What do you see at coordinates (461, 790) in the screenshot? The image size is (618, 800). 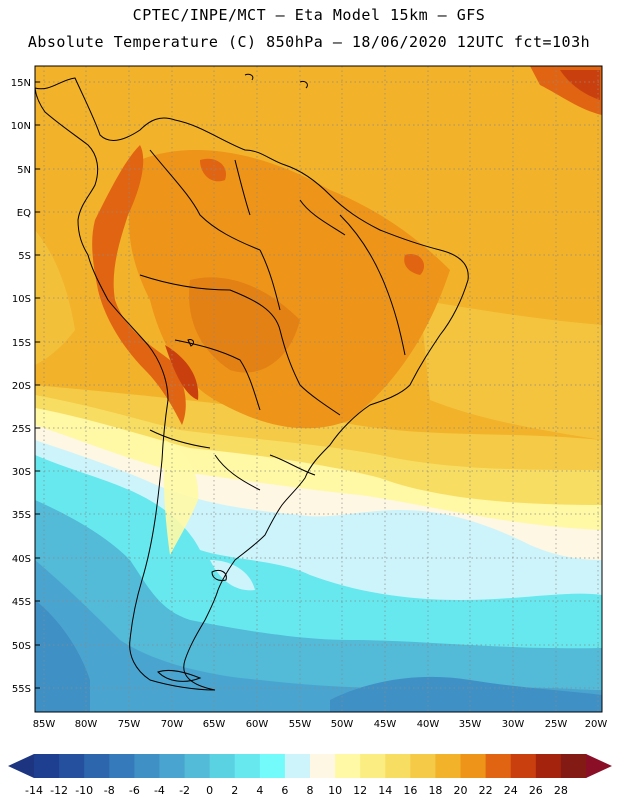 I see `colorbar-label: 20` at bounding box center [461, 790].